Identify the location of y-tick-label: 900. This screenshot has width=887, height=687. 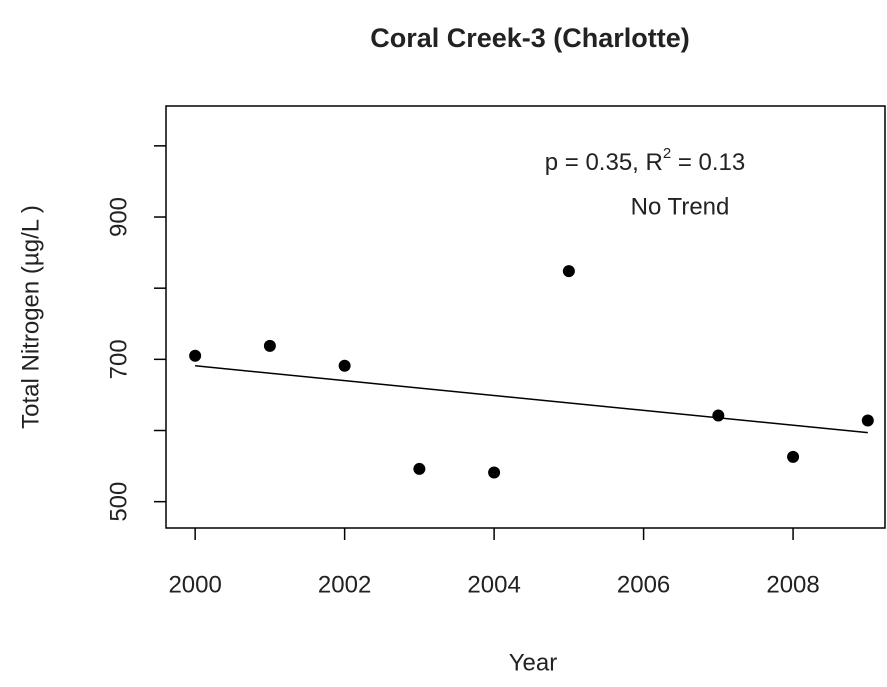
(118, 217).